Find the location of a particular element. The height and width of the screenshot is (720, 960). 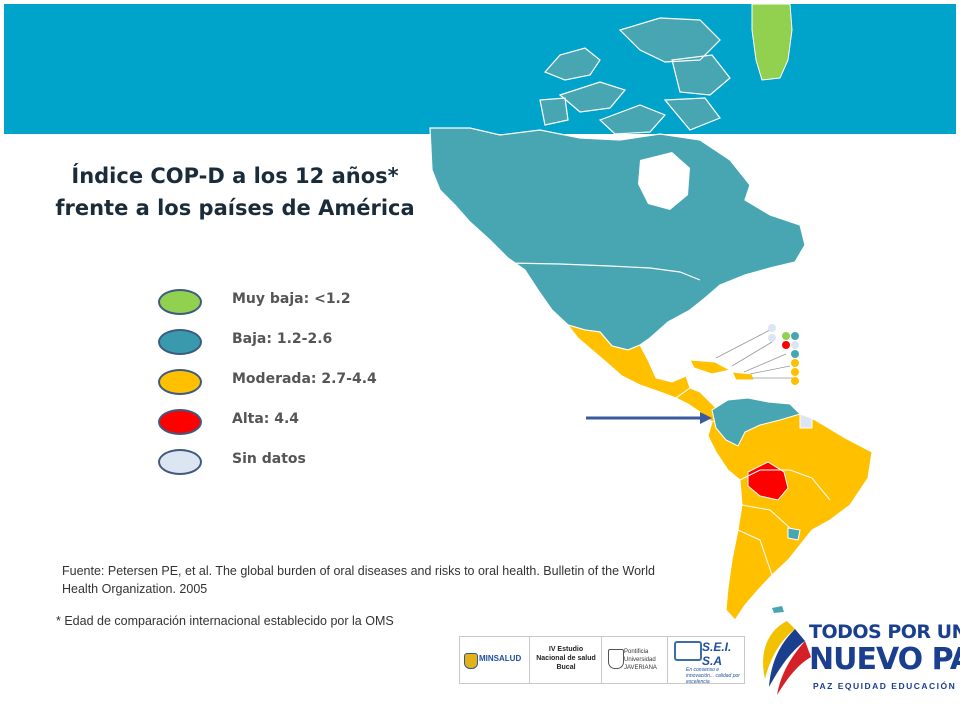

brand-line-3: PAZ EQUIDAD EDUCACIÓN is located at coordinates (885, 686).